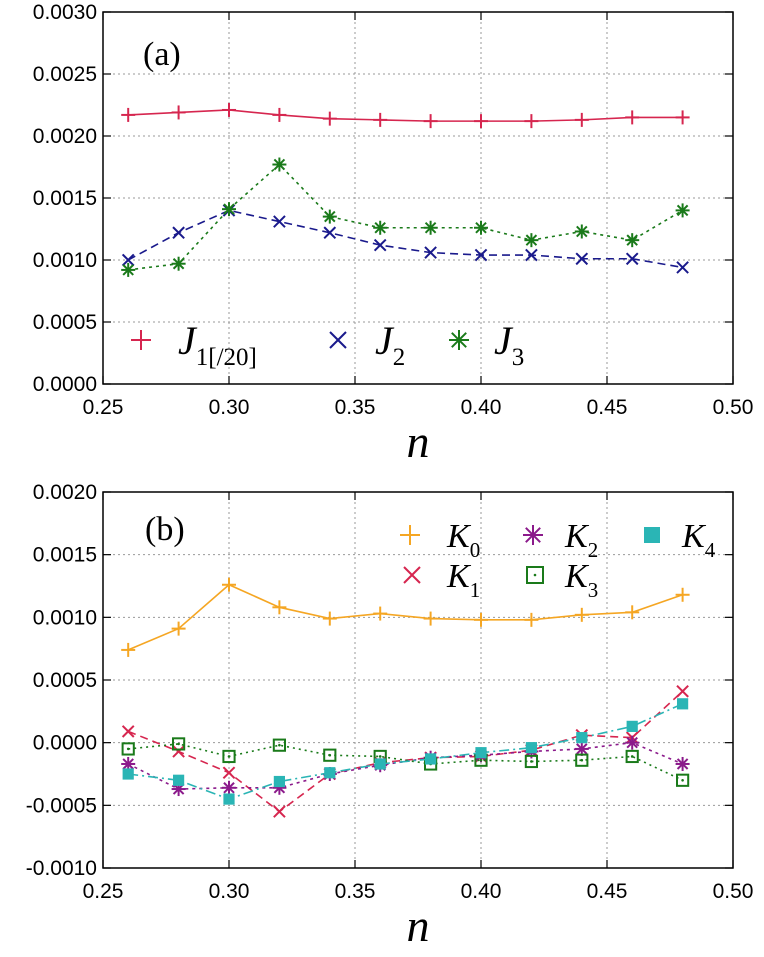 The width and height of the screenshot is (764, 957). What do you see at coordinates (441, 580) in the screenshot?
I see `legend-entry: K1` at bounding box center [441, 580].